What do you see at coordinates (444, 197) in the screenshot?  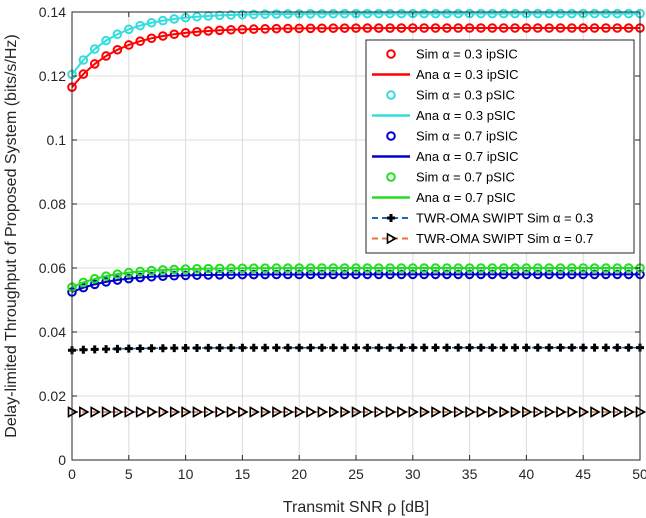 I see `legend-item: Ana α = 0.7 pSIC` at bounding box center [444, 197].